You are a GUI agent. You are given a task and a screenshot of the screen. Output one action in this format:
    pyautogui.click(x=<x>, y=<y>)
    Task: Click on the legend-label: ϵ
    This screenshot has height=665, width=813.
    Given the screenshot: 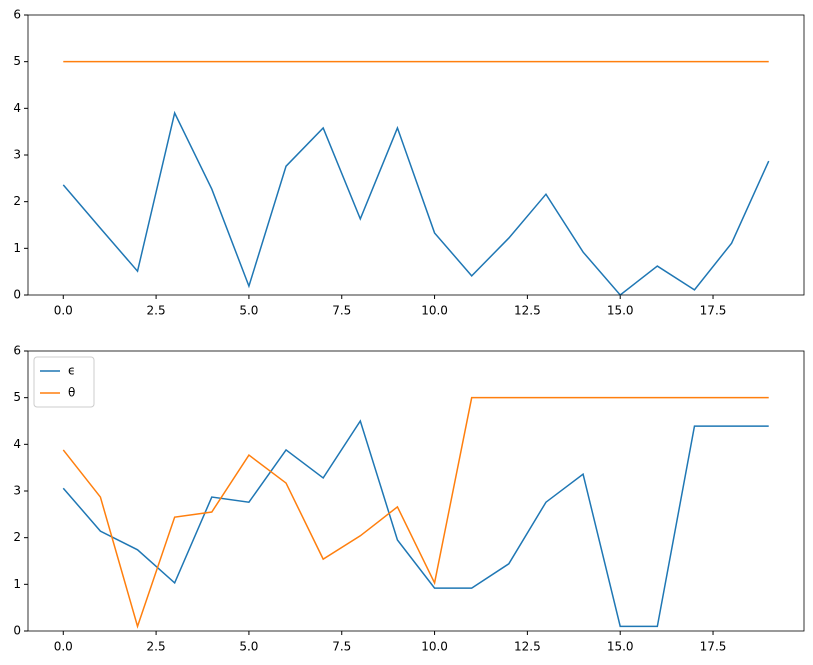 What is the action you would take?
    pyautogui.click(x=71, y=371)
    